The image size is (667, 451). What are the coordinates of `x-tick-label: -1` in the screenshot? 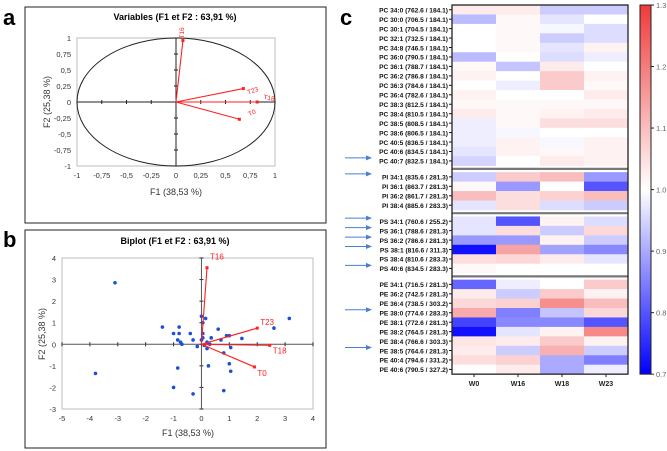 It's located at (173, 418).